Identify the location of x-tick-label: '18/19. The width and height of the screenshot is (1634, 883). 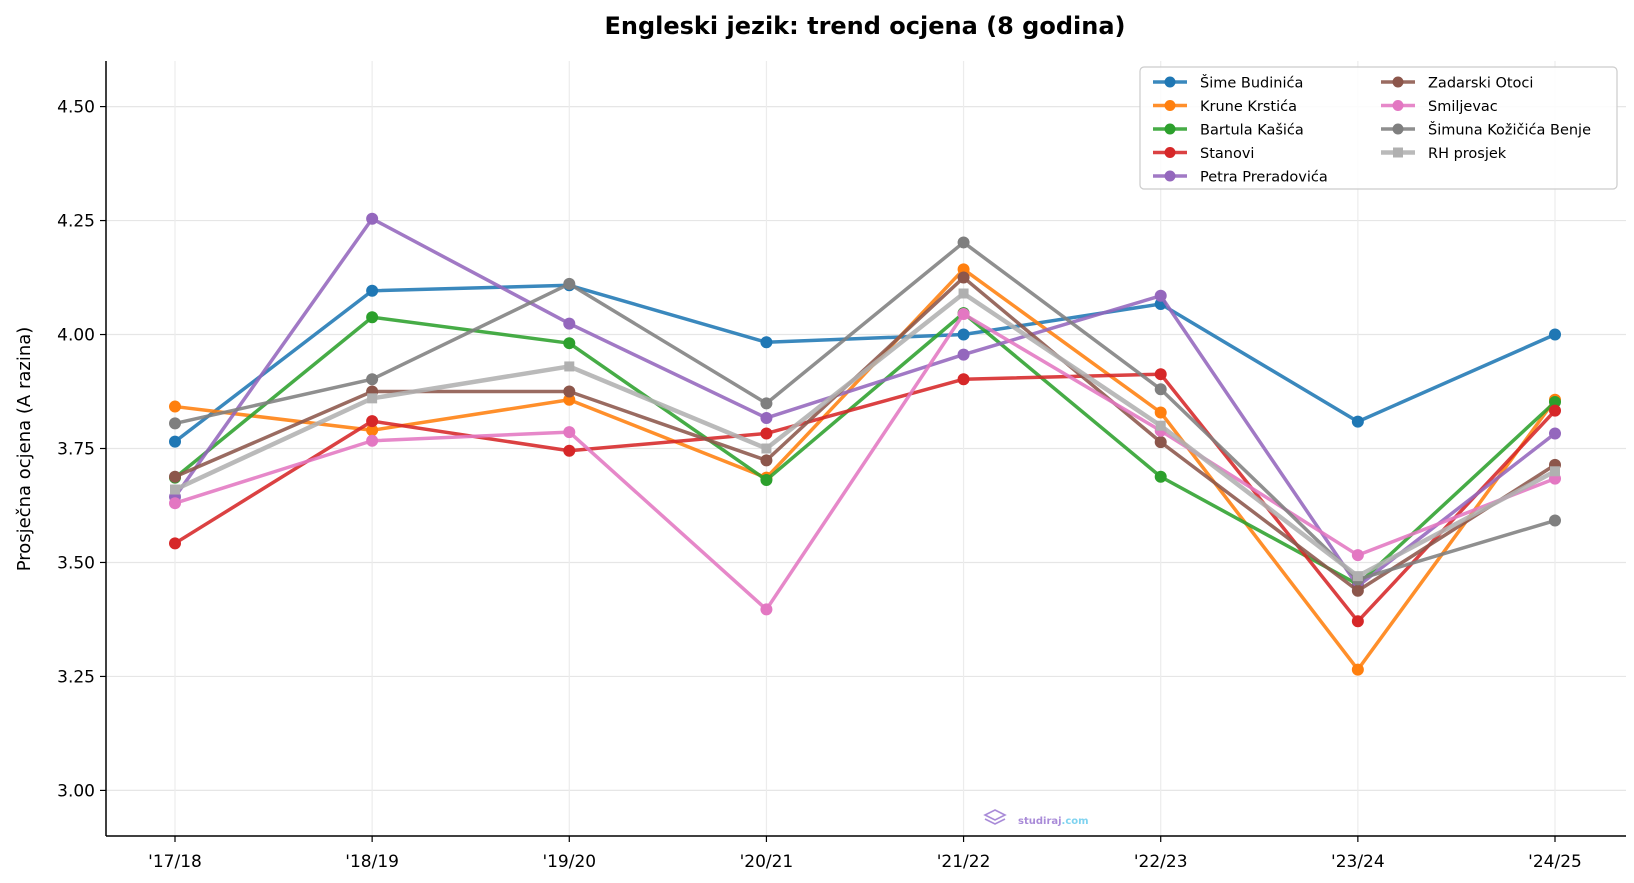
(372, 862).